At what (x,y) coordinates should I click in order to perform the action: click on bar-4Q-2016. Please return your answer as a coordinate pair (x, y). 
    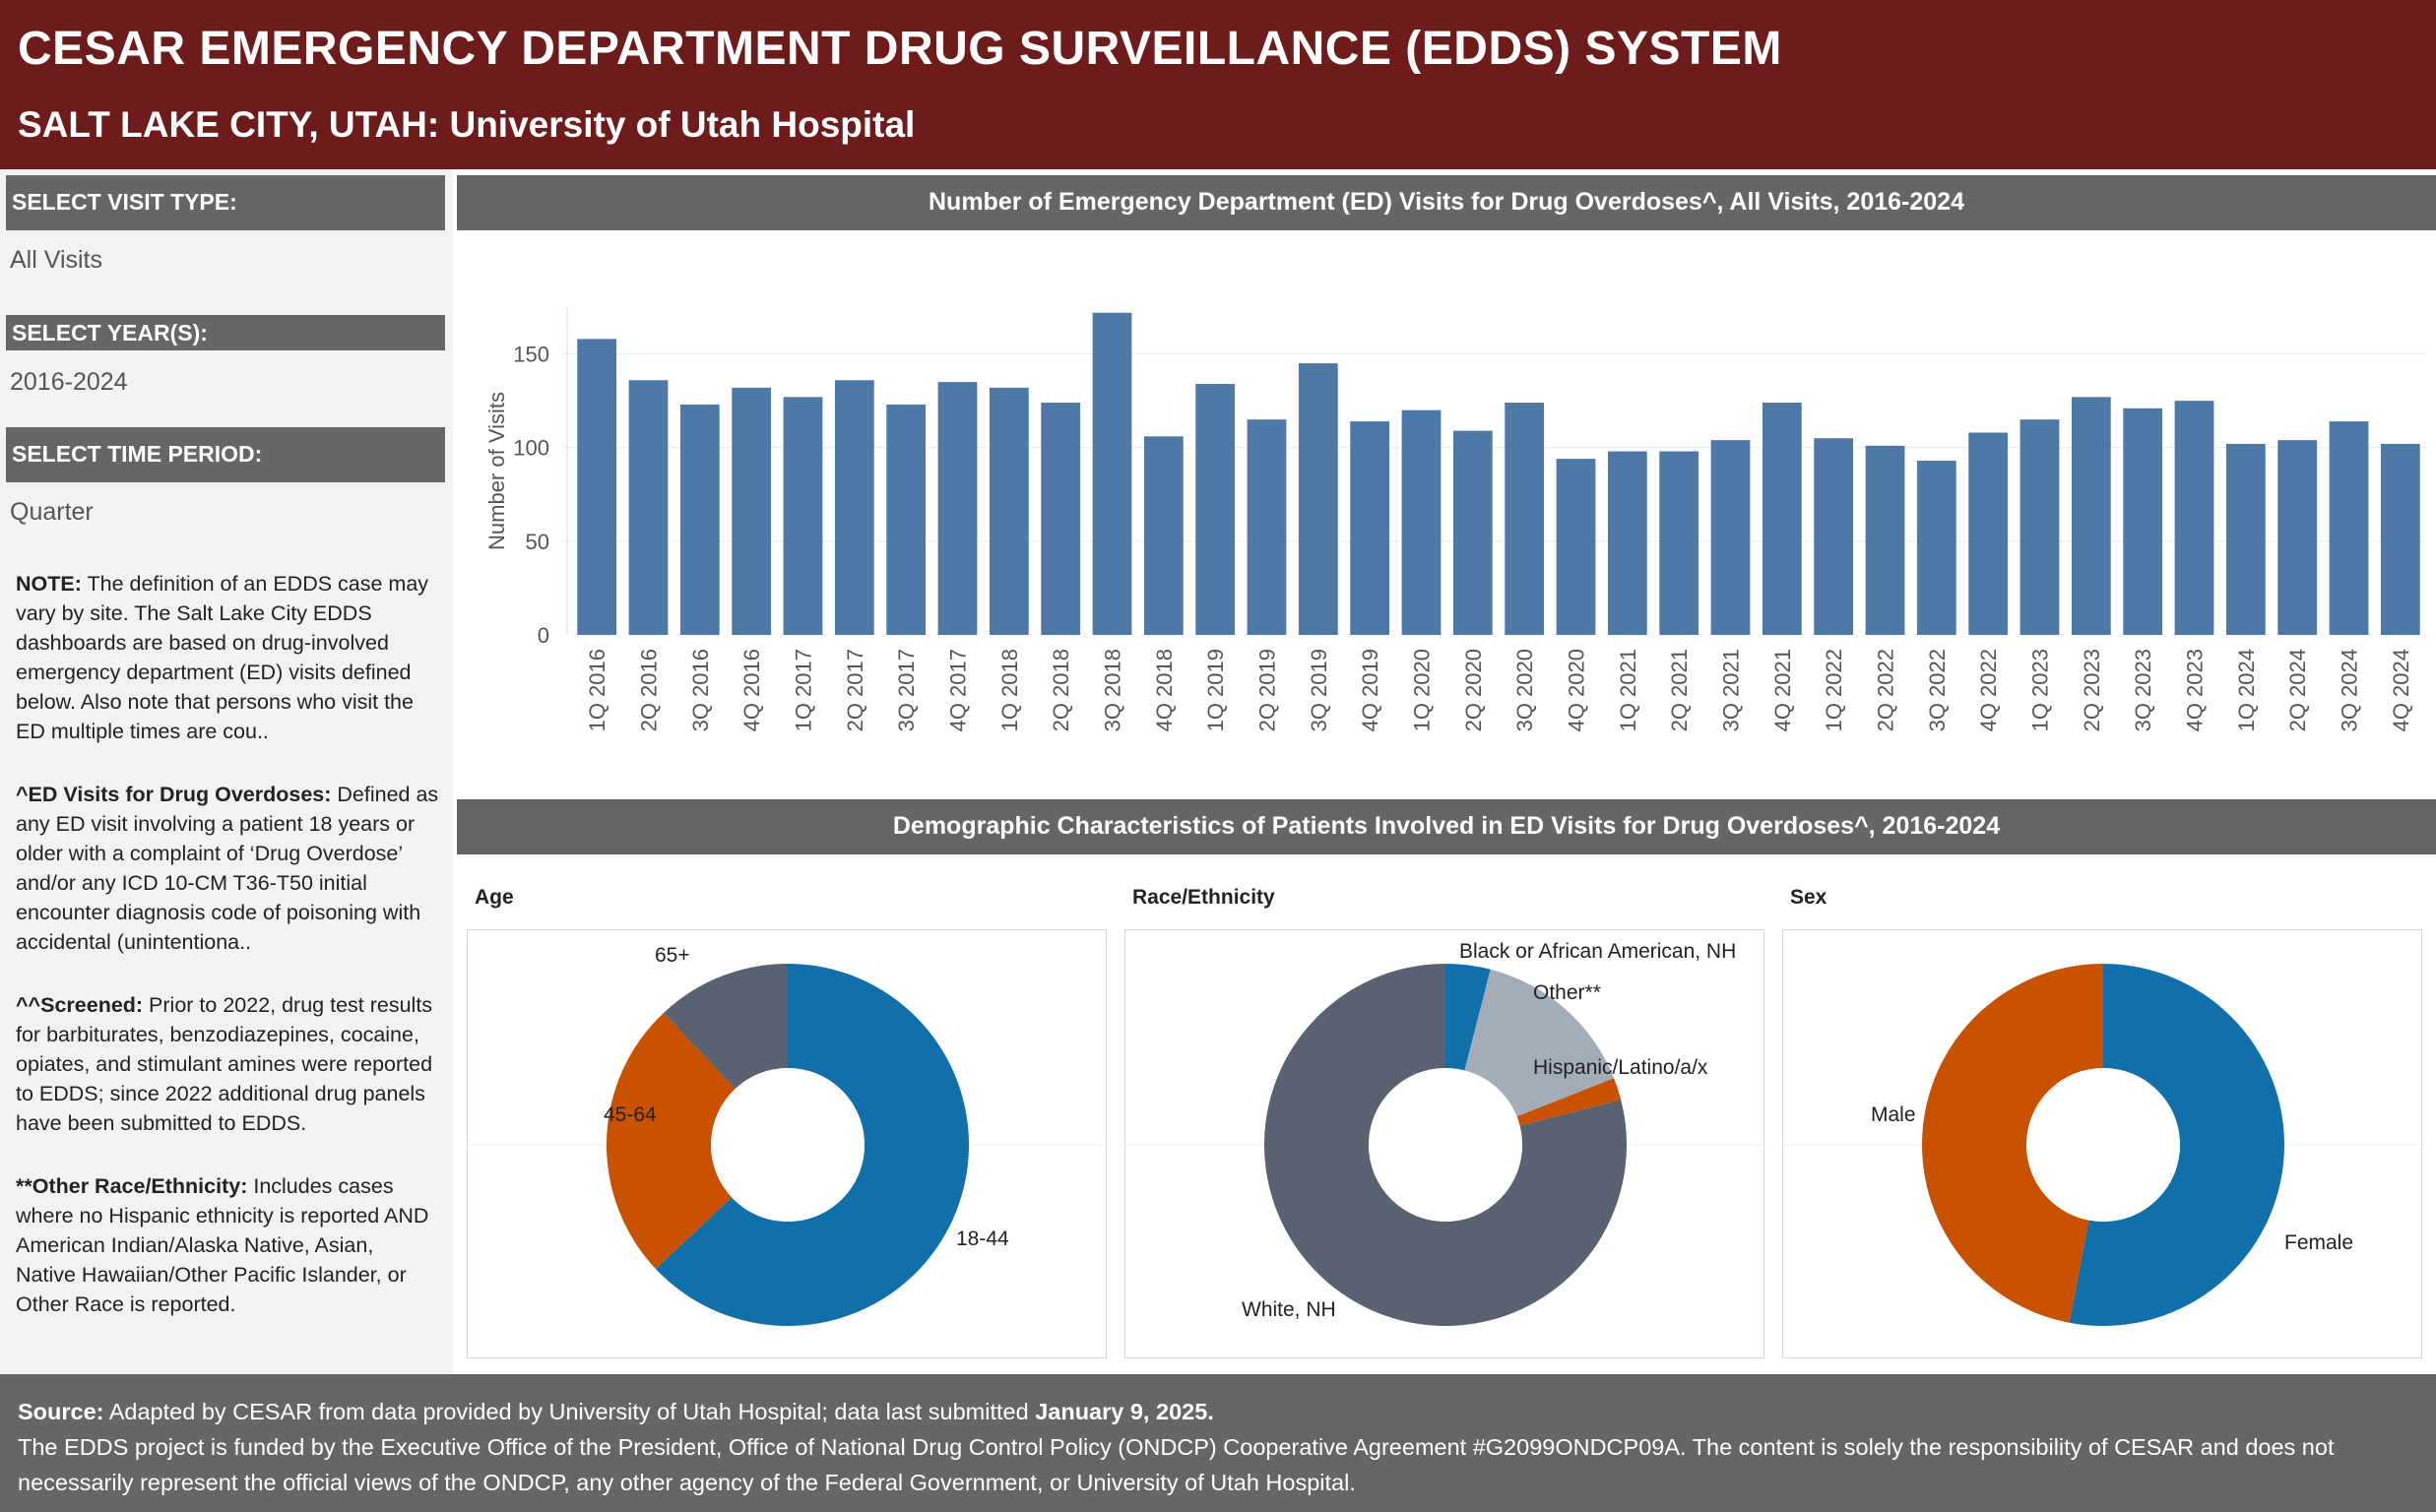
    Looking at the image, I should click on (752, 511).